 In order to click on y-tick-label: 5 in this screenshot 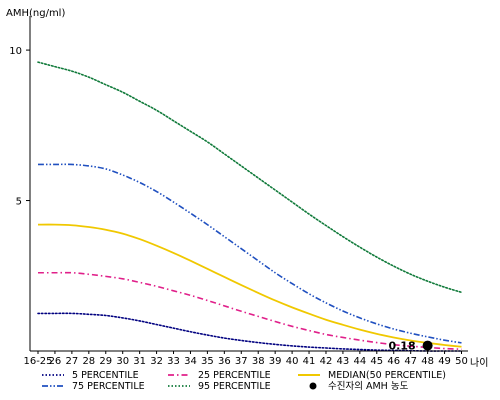, I will do `click(19, 202)`.